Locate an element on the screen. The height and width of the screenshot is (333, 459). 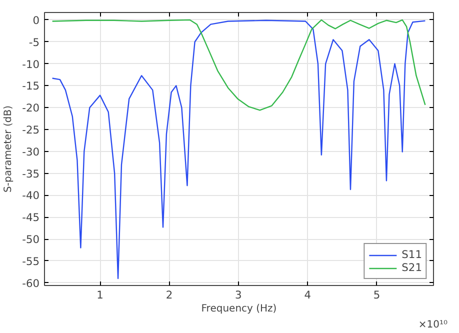
x-tick-label: 3 is located at coordinates (238, 295).